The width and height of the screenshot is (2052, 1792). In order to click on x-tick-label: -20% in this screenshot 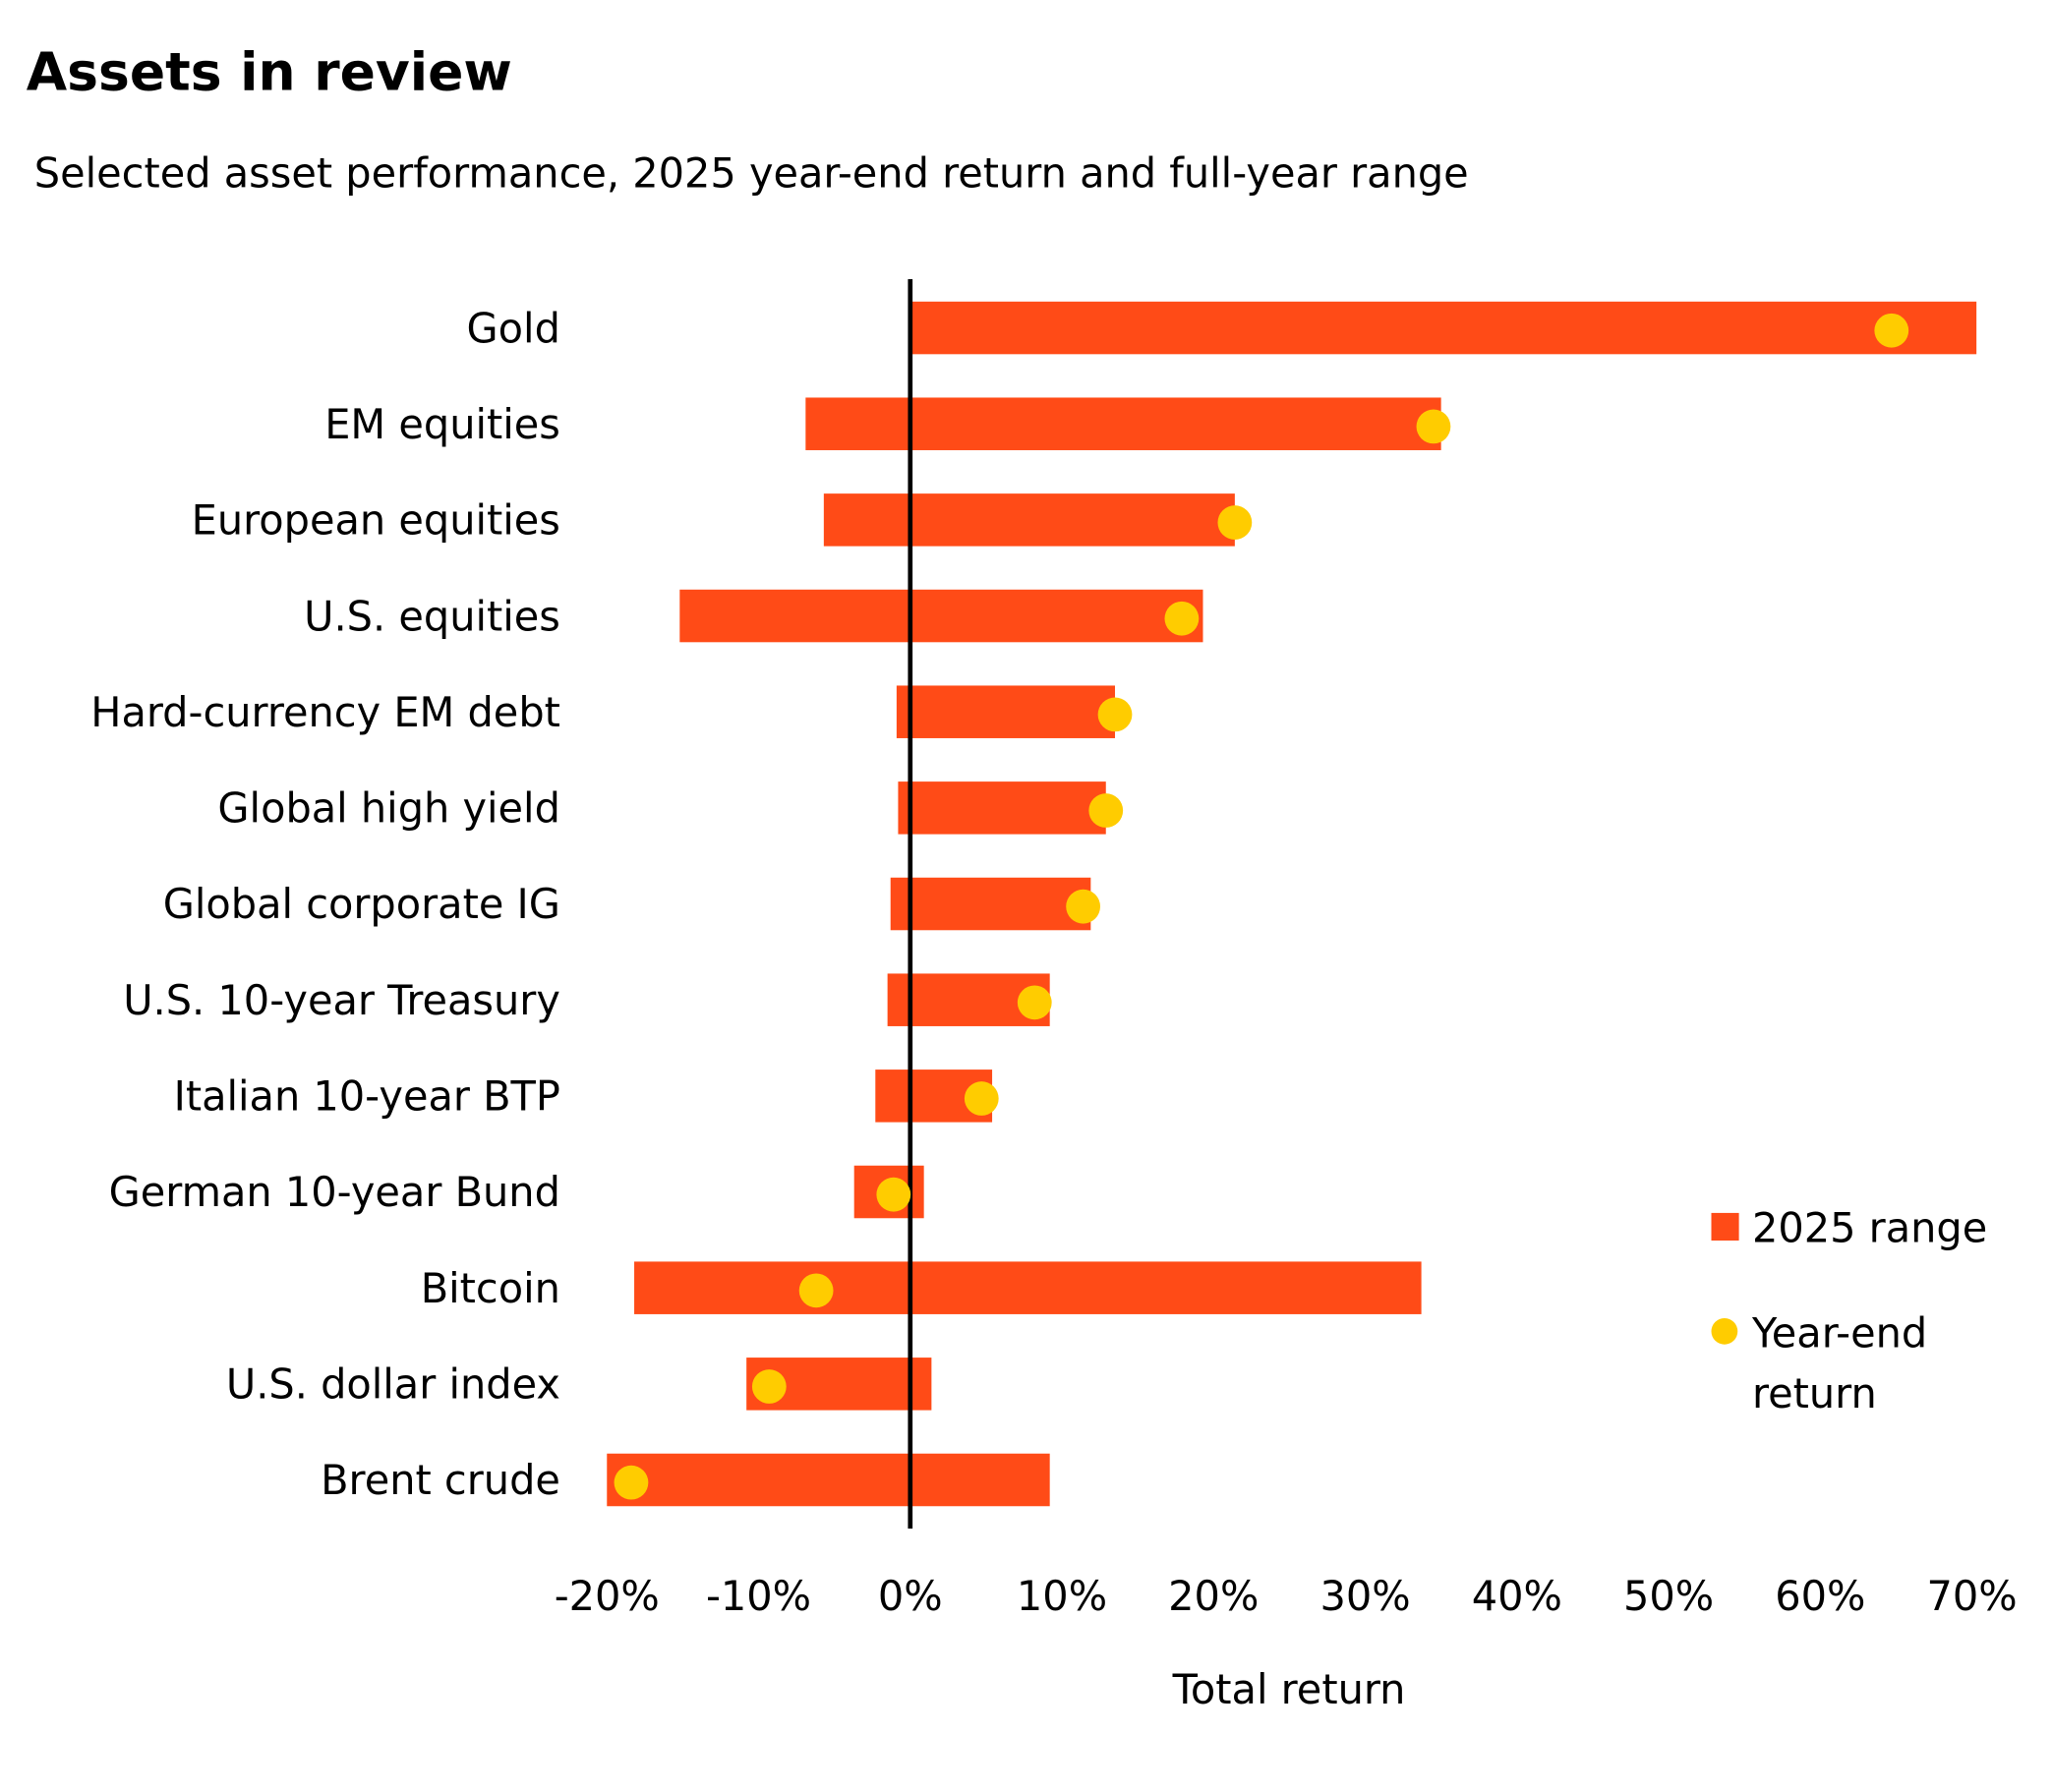, I will do `click(608, 1596)`.